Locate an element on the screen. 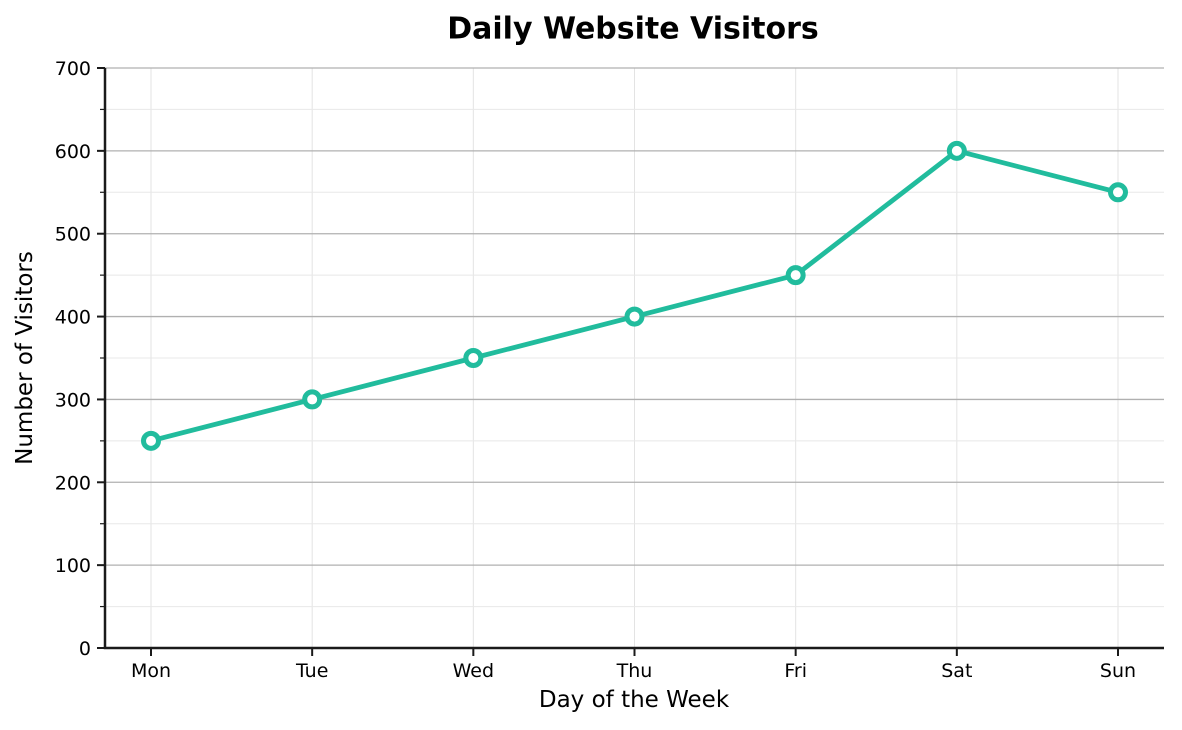 The image size is (1182, 730). x-tick-label: Sun is located at coordinates (1118, 671).